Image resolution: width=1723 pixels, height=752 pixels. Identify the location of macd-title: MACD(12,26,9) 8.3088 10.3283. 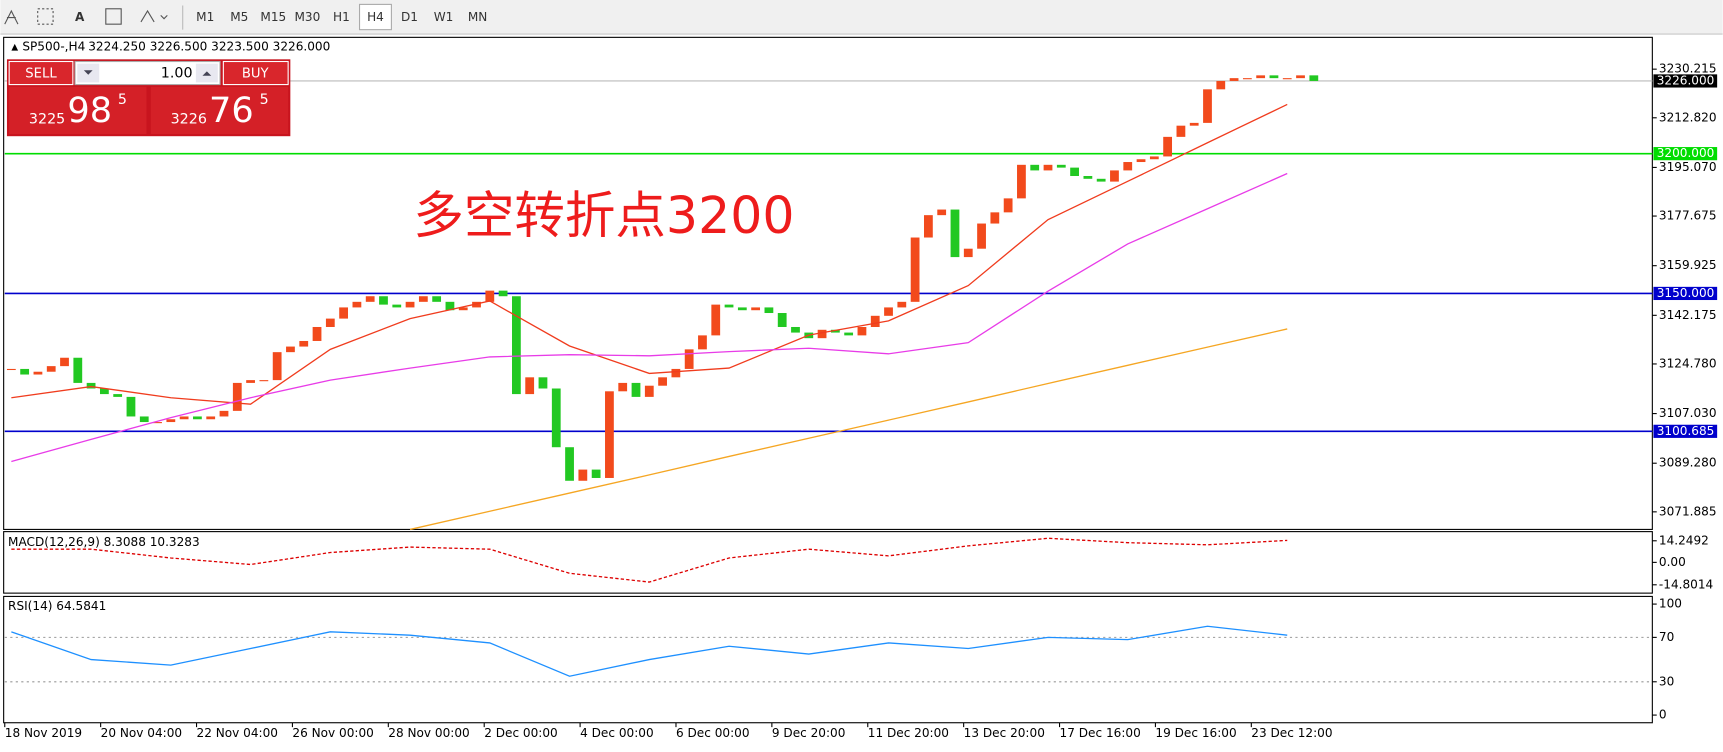
(104, 542).